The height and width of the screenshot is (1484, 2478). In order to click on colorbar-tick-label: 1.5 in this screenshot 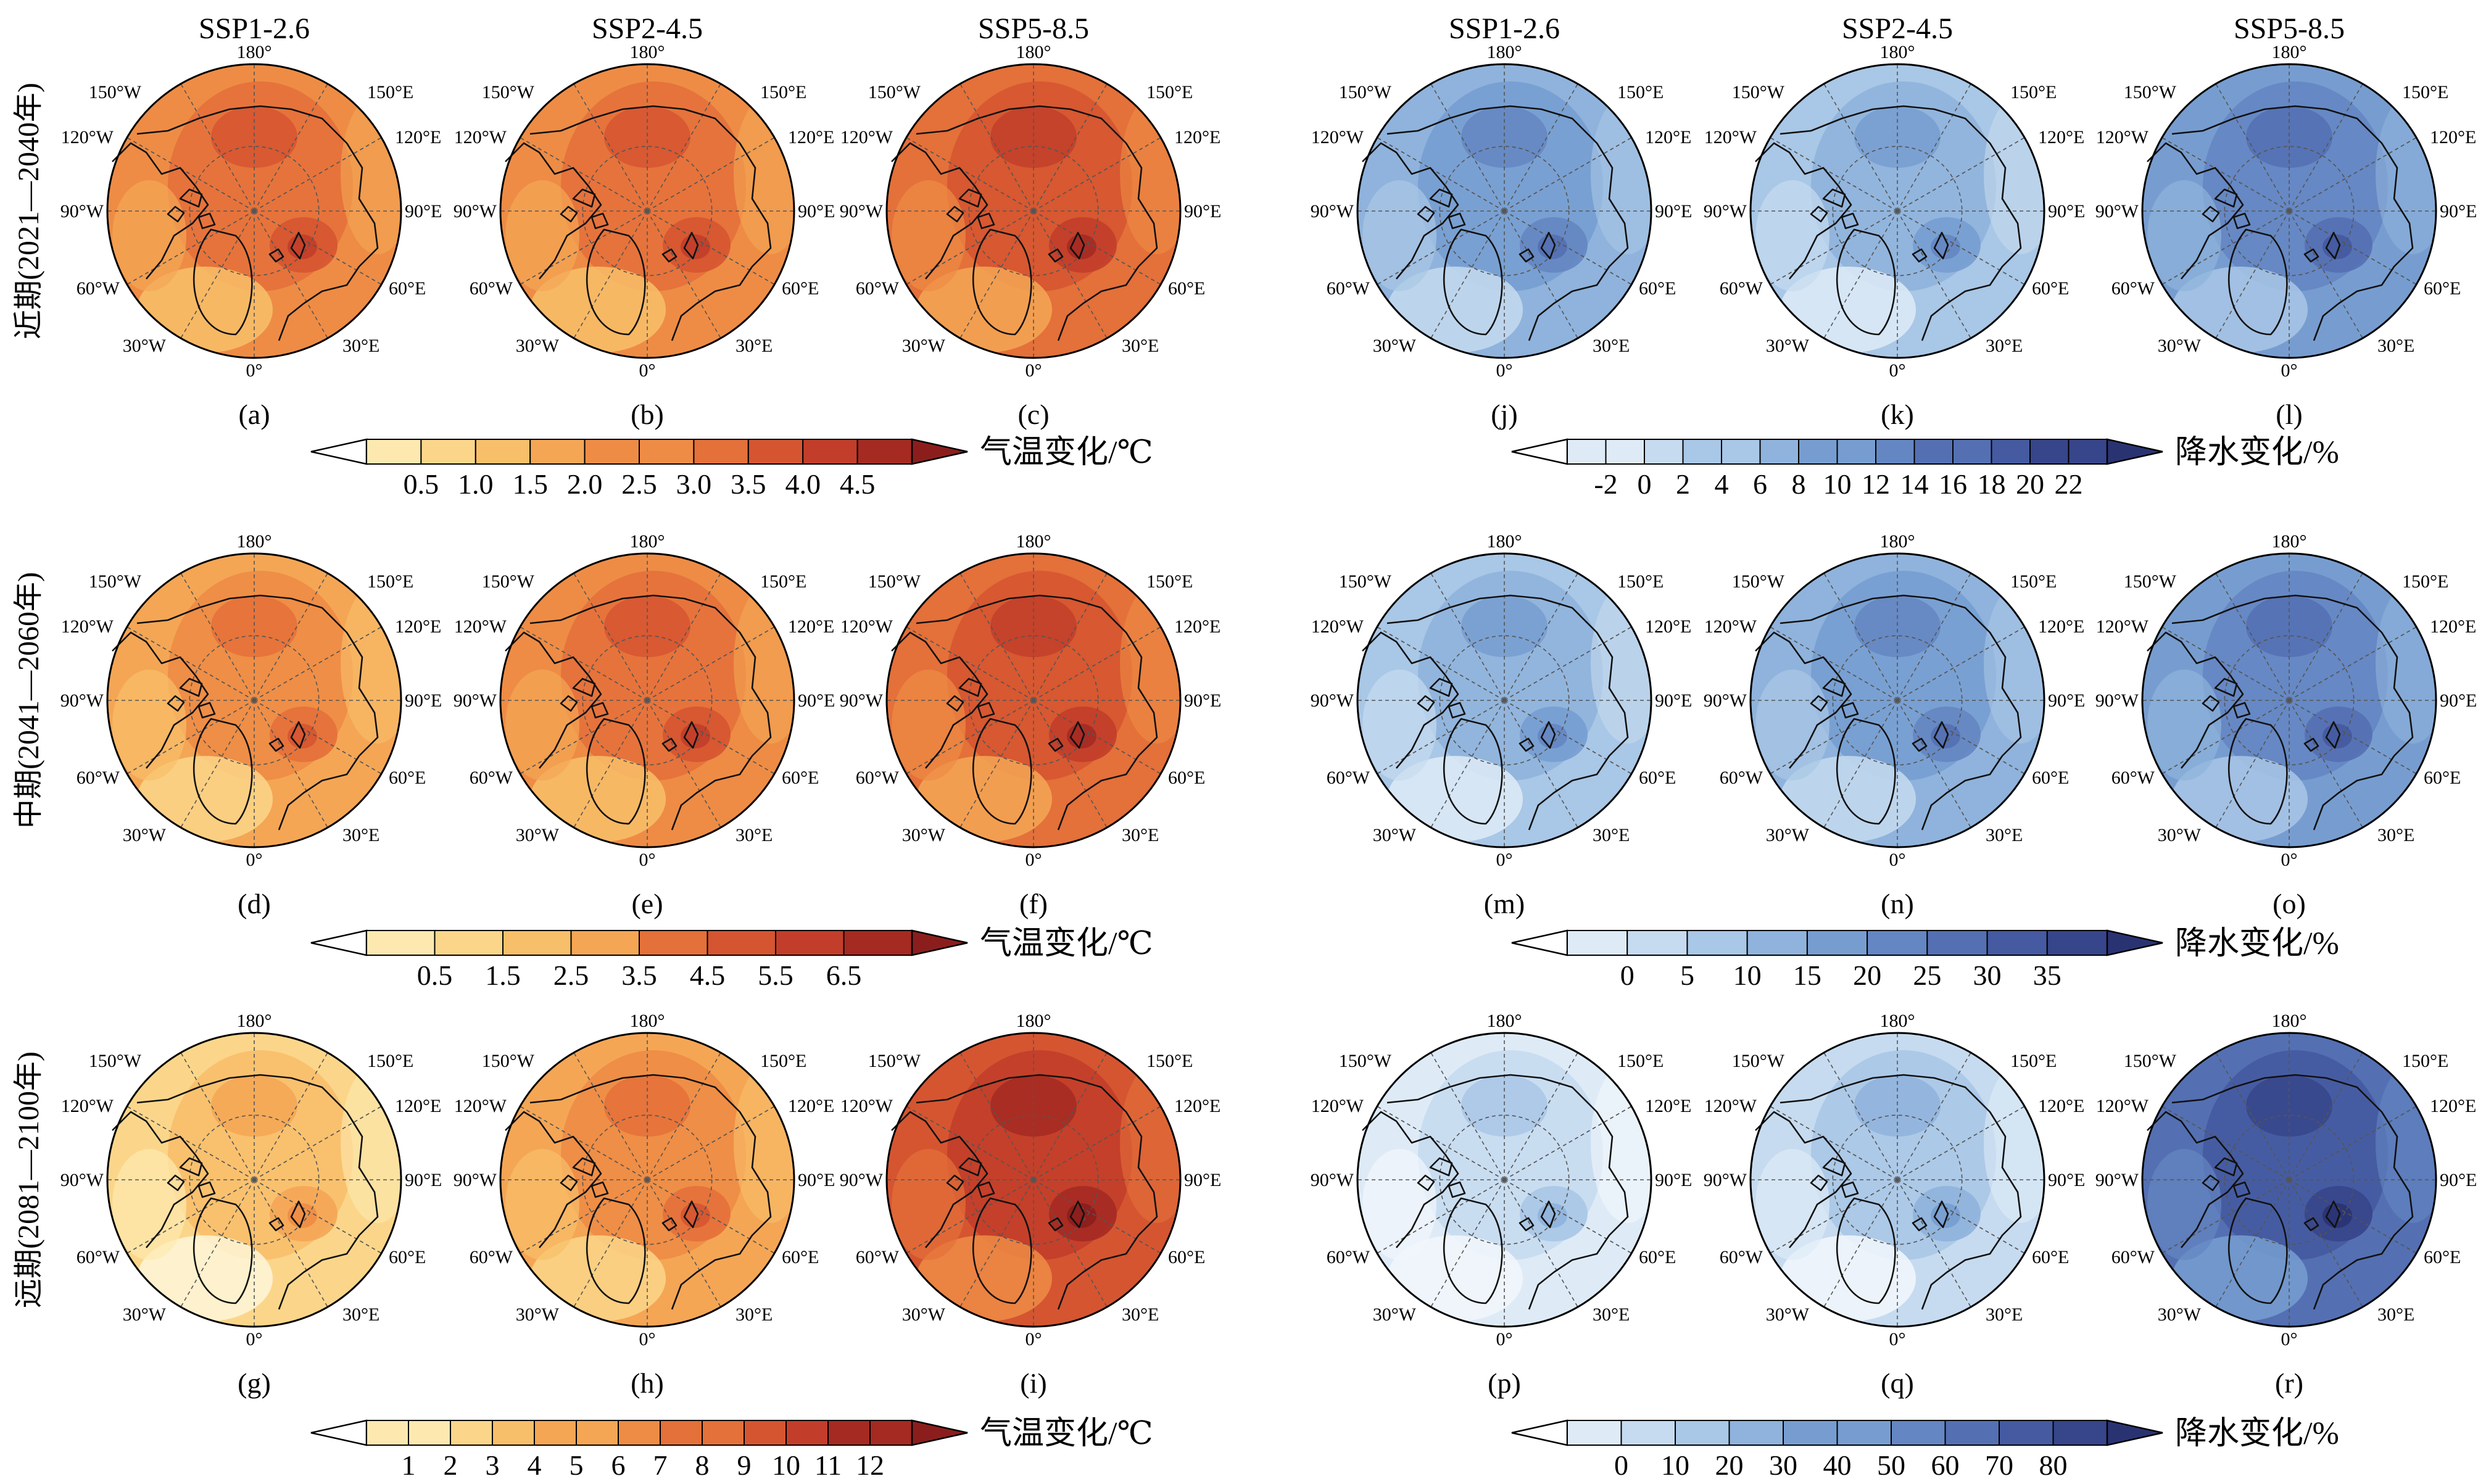, I will do `click(503, 975)`.